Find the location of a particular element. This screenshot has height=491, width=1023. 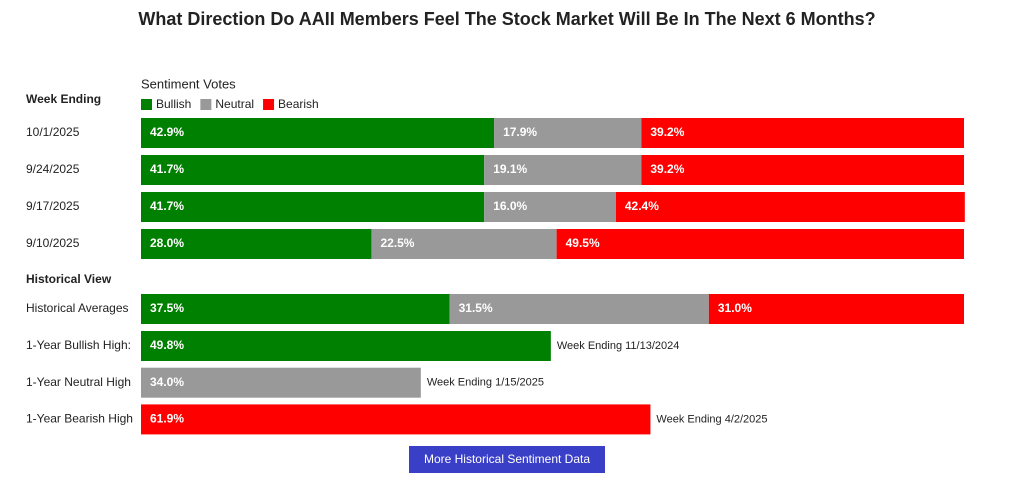

value-label: 42.4% is located at coordinates (642, 206).